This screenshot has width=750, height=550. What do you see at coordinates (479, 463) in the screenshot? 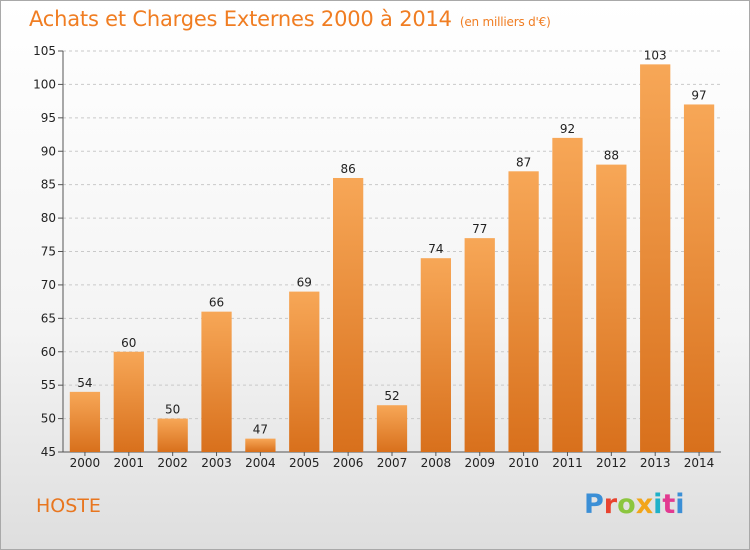
I see `x-tick-label: 2009` at bounding box center [479, 463].